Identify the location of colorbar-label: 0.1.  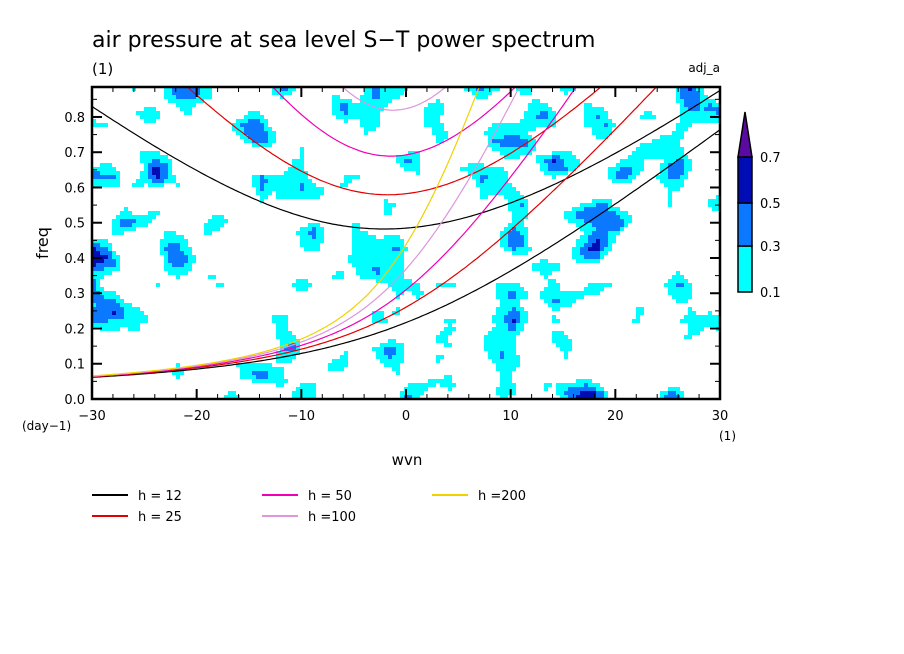
(770, 293).